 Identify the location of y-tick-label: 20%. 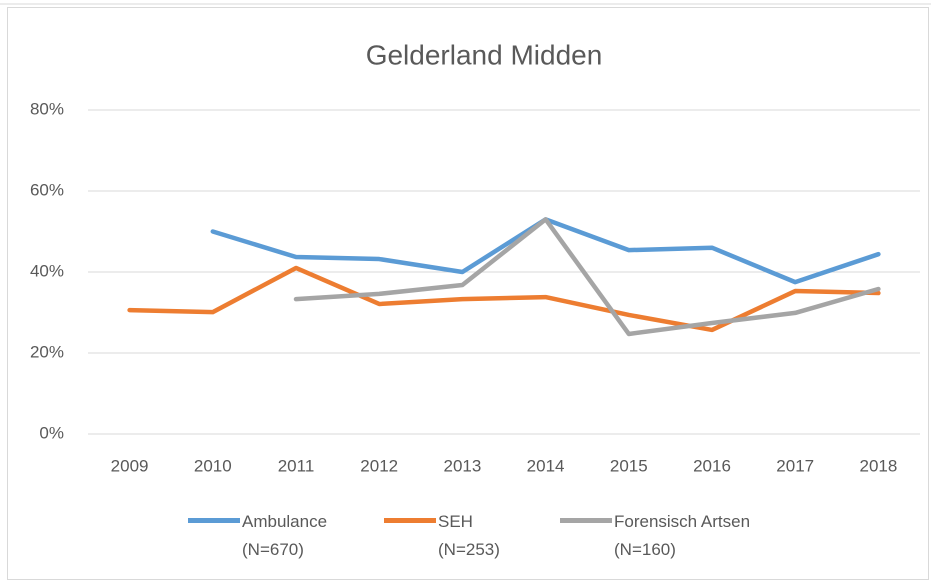
(47, 351).